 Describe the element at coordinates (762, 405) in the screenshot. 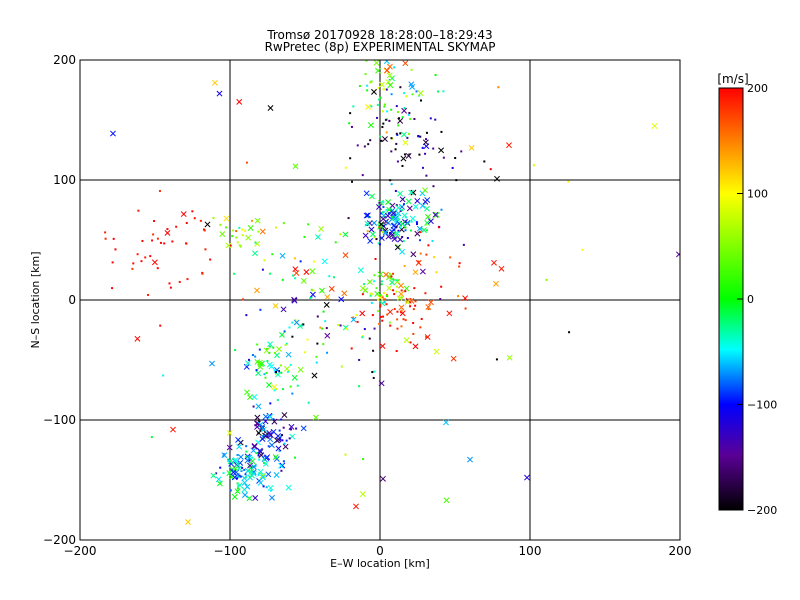

I see `colorbar-tick-label: −100` at that location.